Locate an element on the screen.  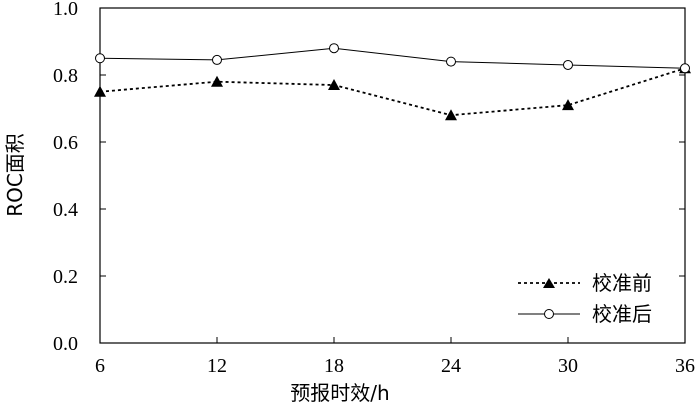
y-tick-label: 0.0 is located at coordinates (65, 344).